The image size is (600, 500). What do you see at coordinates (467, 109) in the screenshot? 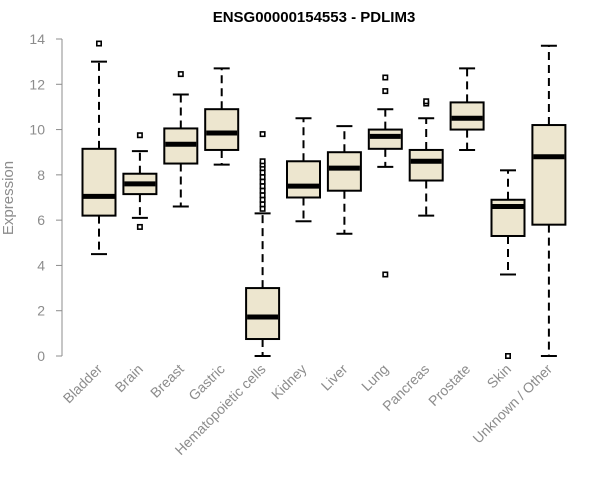
I see `box-prostate` at bounding box center [467, 109].